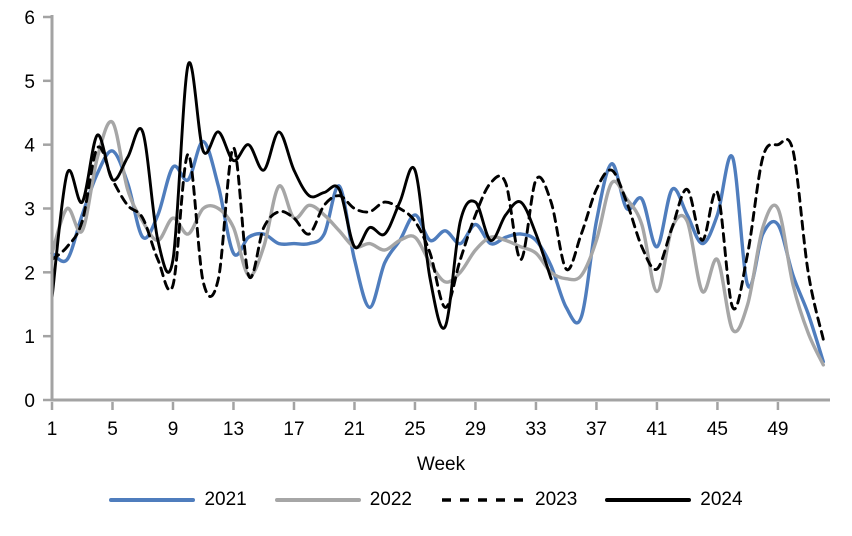  What do you see at coordinates (152, 499) in the screenshot?
I see `legend-swatch-2021` at bounding box center [152, 499].